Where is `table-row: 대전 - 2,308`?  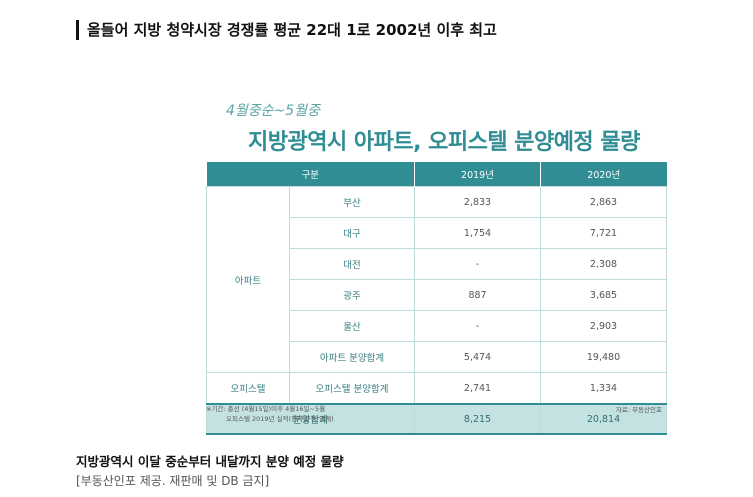
table-row: 대전 - 2,308 is located at coordinates (437, 264).